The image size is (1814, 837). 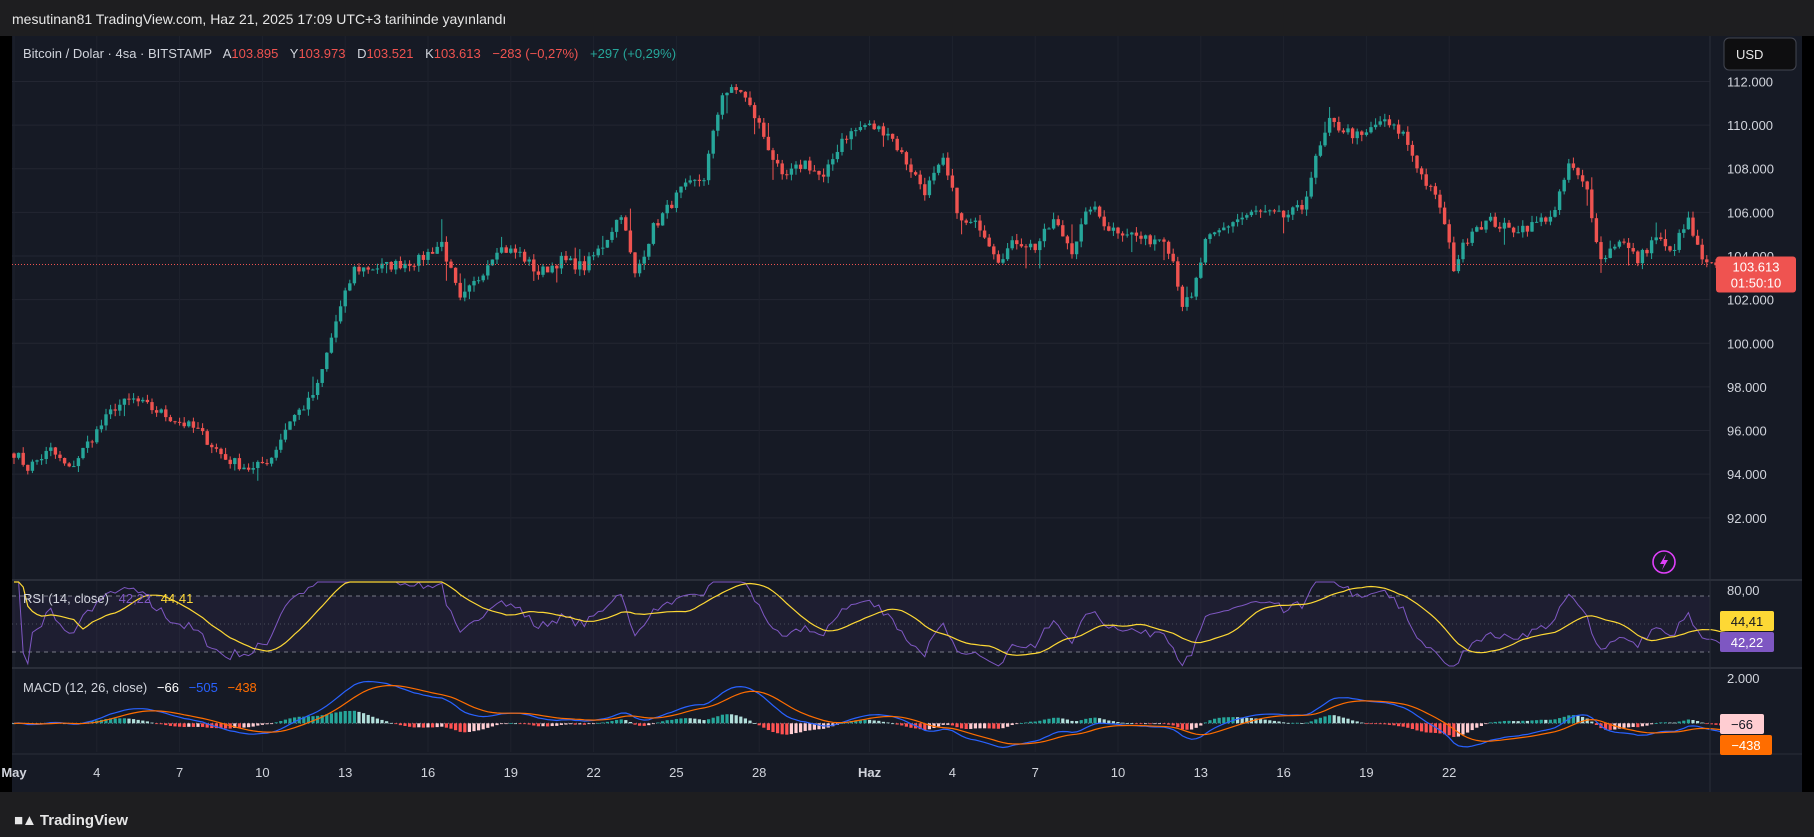 What do you see at coordinates (1747, 474) in the screenshot?
I see `price-tick-label: 94.000` at bounding box center [1747, 474].